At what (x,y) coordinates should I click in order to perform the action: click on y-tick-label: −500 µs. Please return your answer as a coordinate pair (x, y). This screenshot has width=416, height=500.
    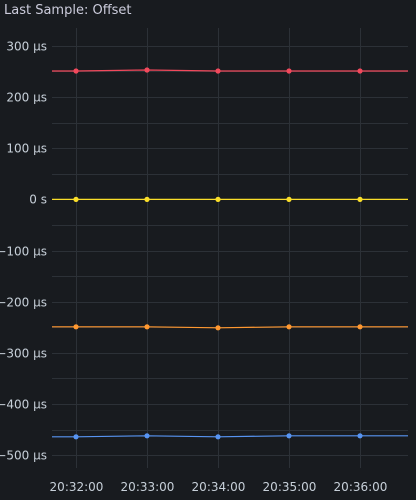
    Looking at the image, I should click on (23, 456).